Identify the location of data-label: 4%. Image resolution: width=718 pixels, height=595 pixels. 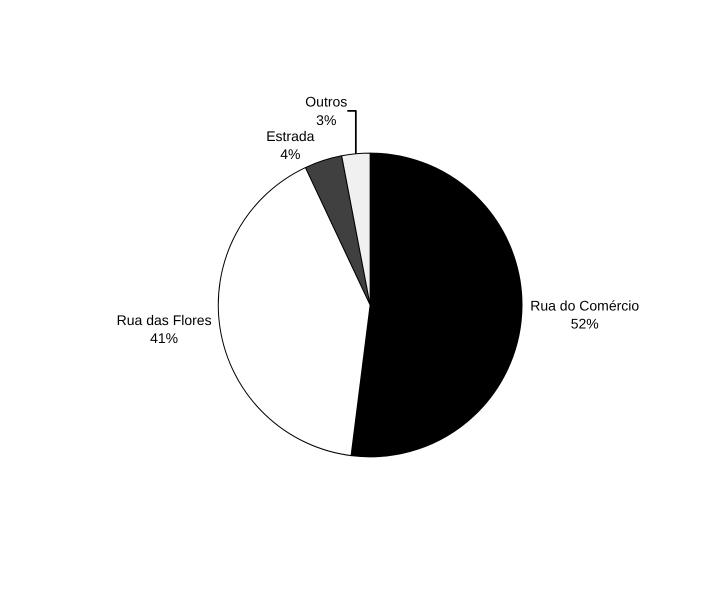
(290, 154).